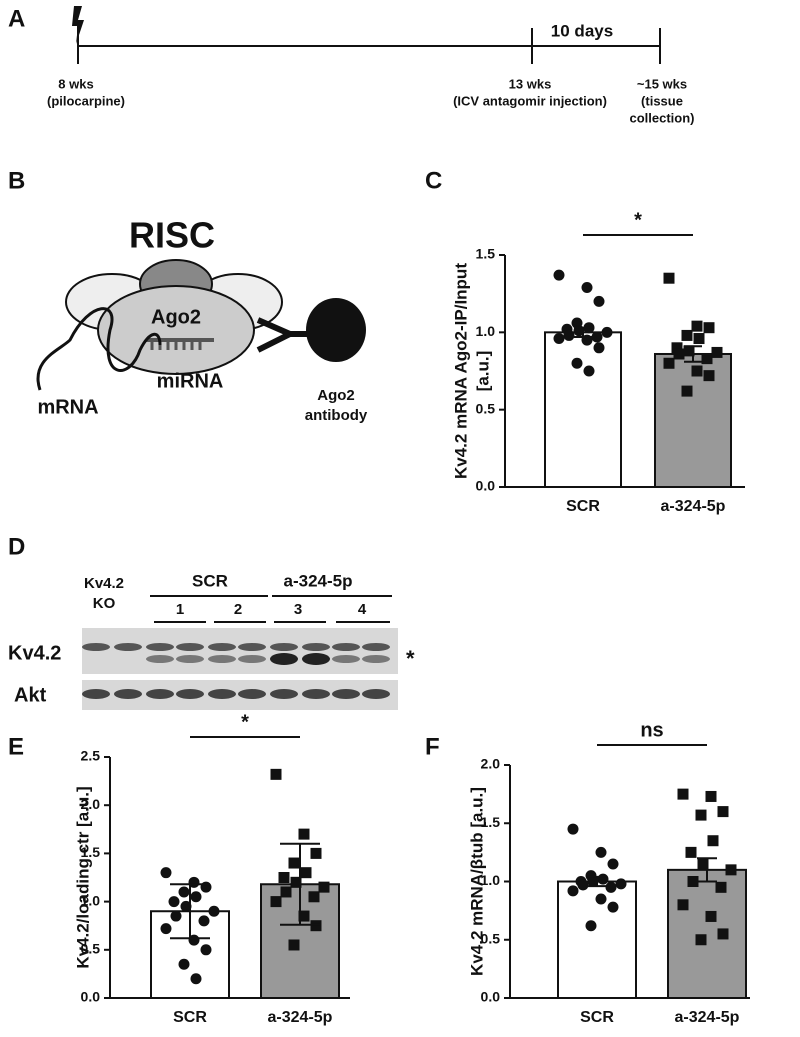 The height and width of the screenshot is (1037, 800). I want to click on row-label: Kv4.2, so click(34, 653).